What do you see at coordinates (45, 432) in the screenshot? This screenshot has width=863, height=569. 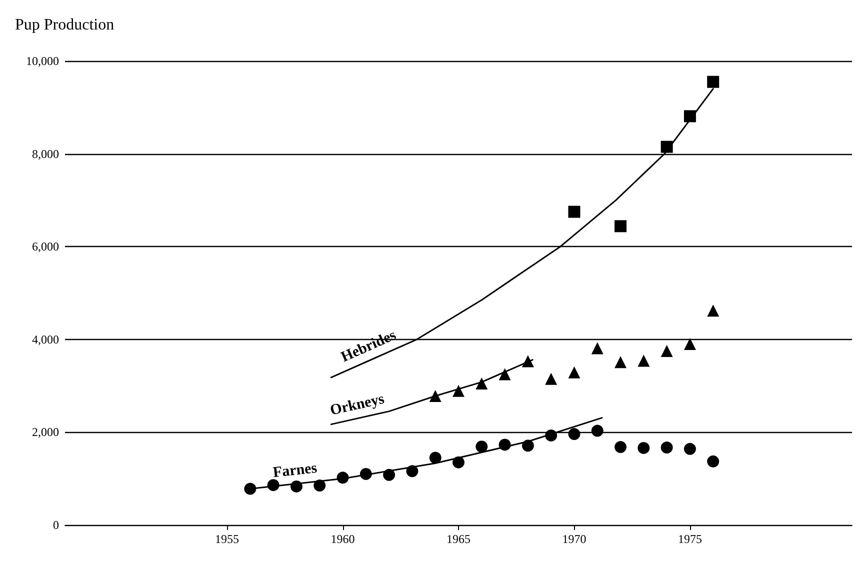 I see `y-tick-label: 2,000` at bounding box center [45, 432].